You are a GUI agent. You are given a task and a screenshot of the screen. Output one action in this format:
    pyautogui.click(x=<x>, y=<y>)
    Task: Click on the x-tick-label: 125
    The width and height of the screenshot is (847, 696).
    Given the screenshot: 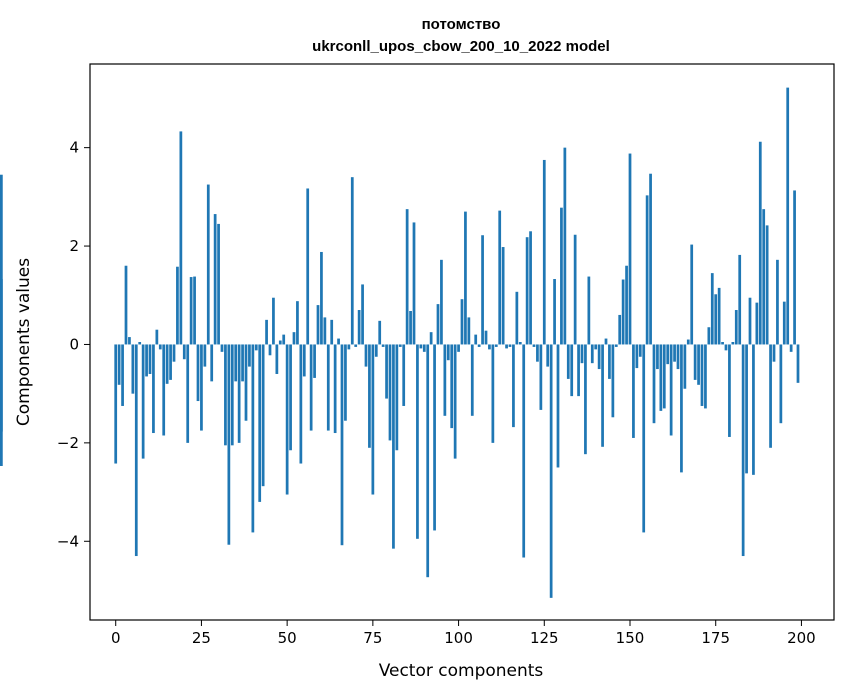 What is the action you would take?
    pyautogui.click(x=544, y=638)
    